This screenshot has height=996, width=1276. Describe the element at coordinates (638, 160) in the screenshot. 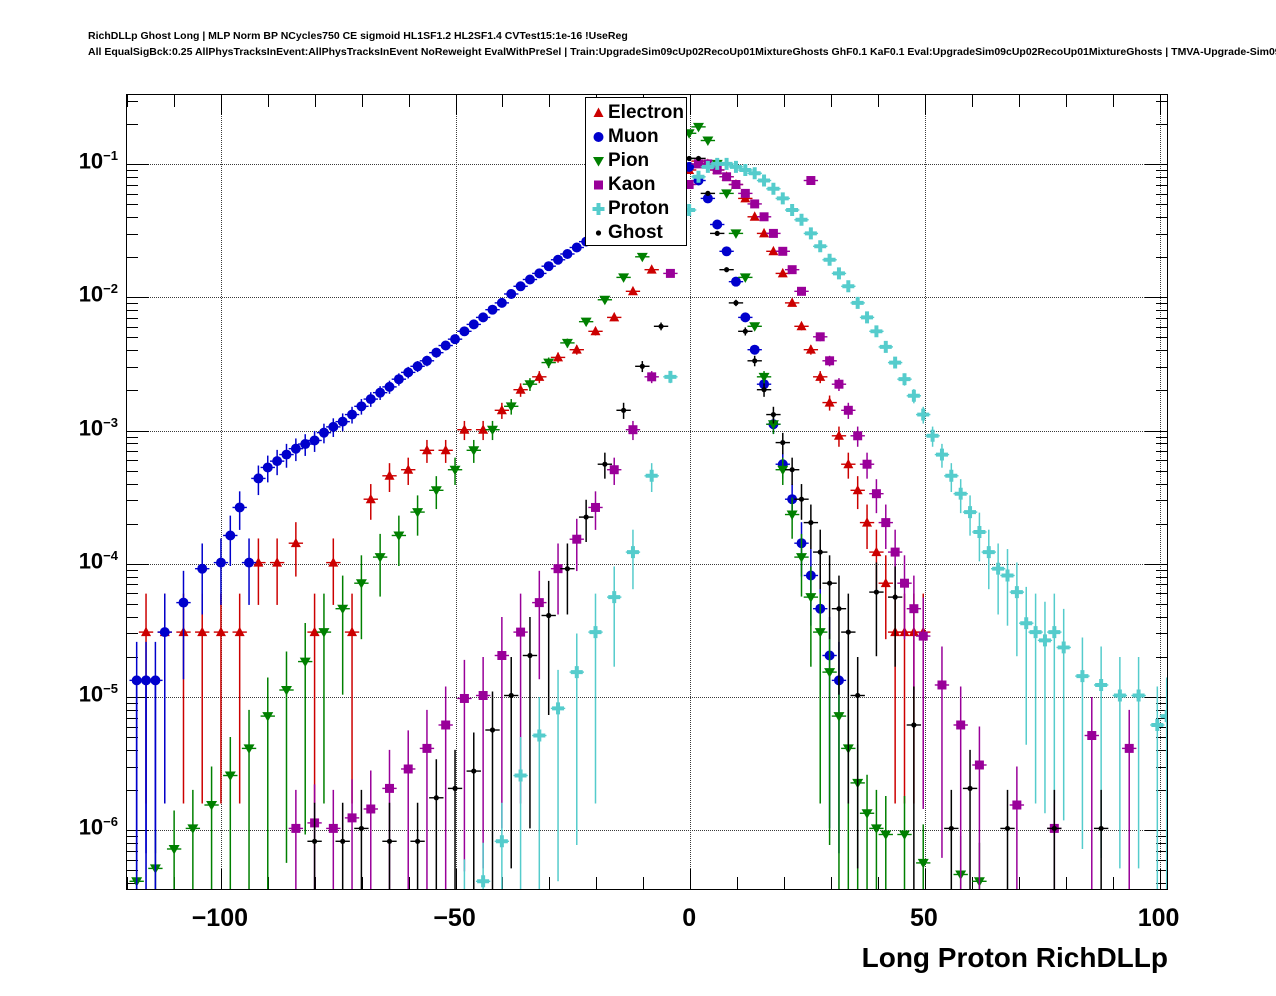

I see `legend-item-pion: Pion` at that location.